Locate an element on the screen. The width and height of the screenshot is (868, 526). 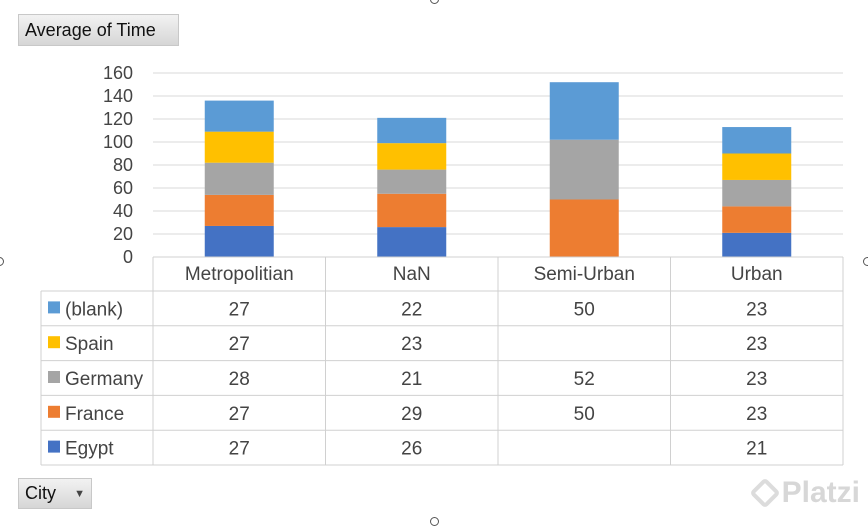
watermark: Platzi is located at coordinates (804, 493).